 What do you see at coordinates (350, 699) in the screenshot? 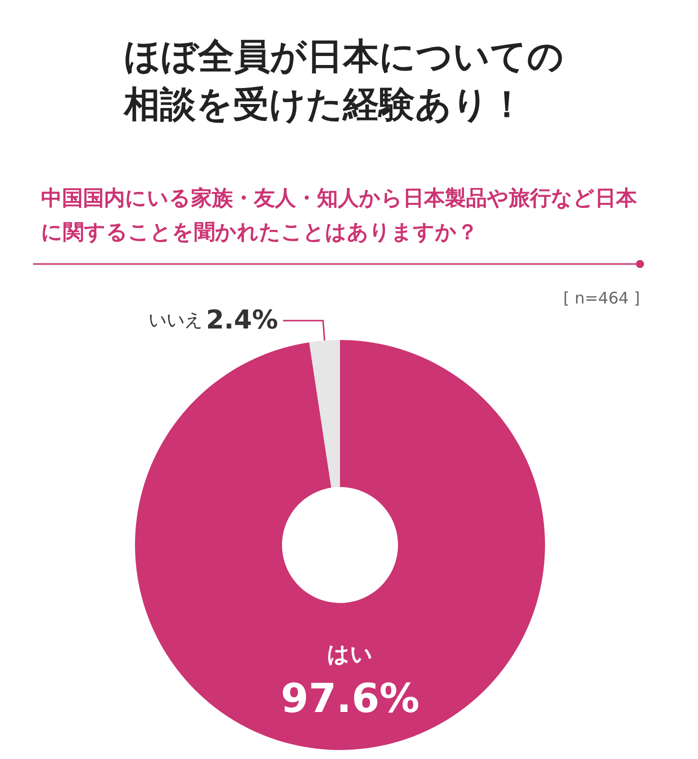
I see `data-label: 97.6%` at bounding box center [350, 699].